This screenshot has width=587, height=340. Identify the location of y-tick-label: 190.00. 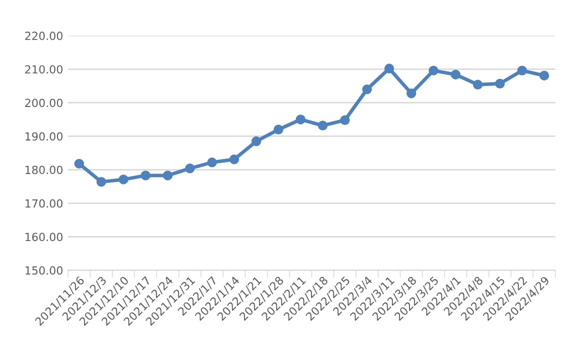
(44, 136).